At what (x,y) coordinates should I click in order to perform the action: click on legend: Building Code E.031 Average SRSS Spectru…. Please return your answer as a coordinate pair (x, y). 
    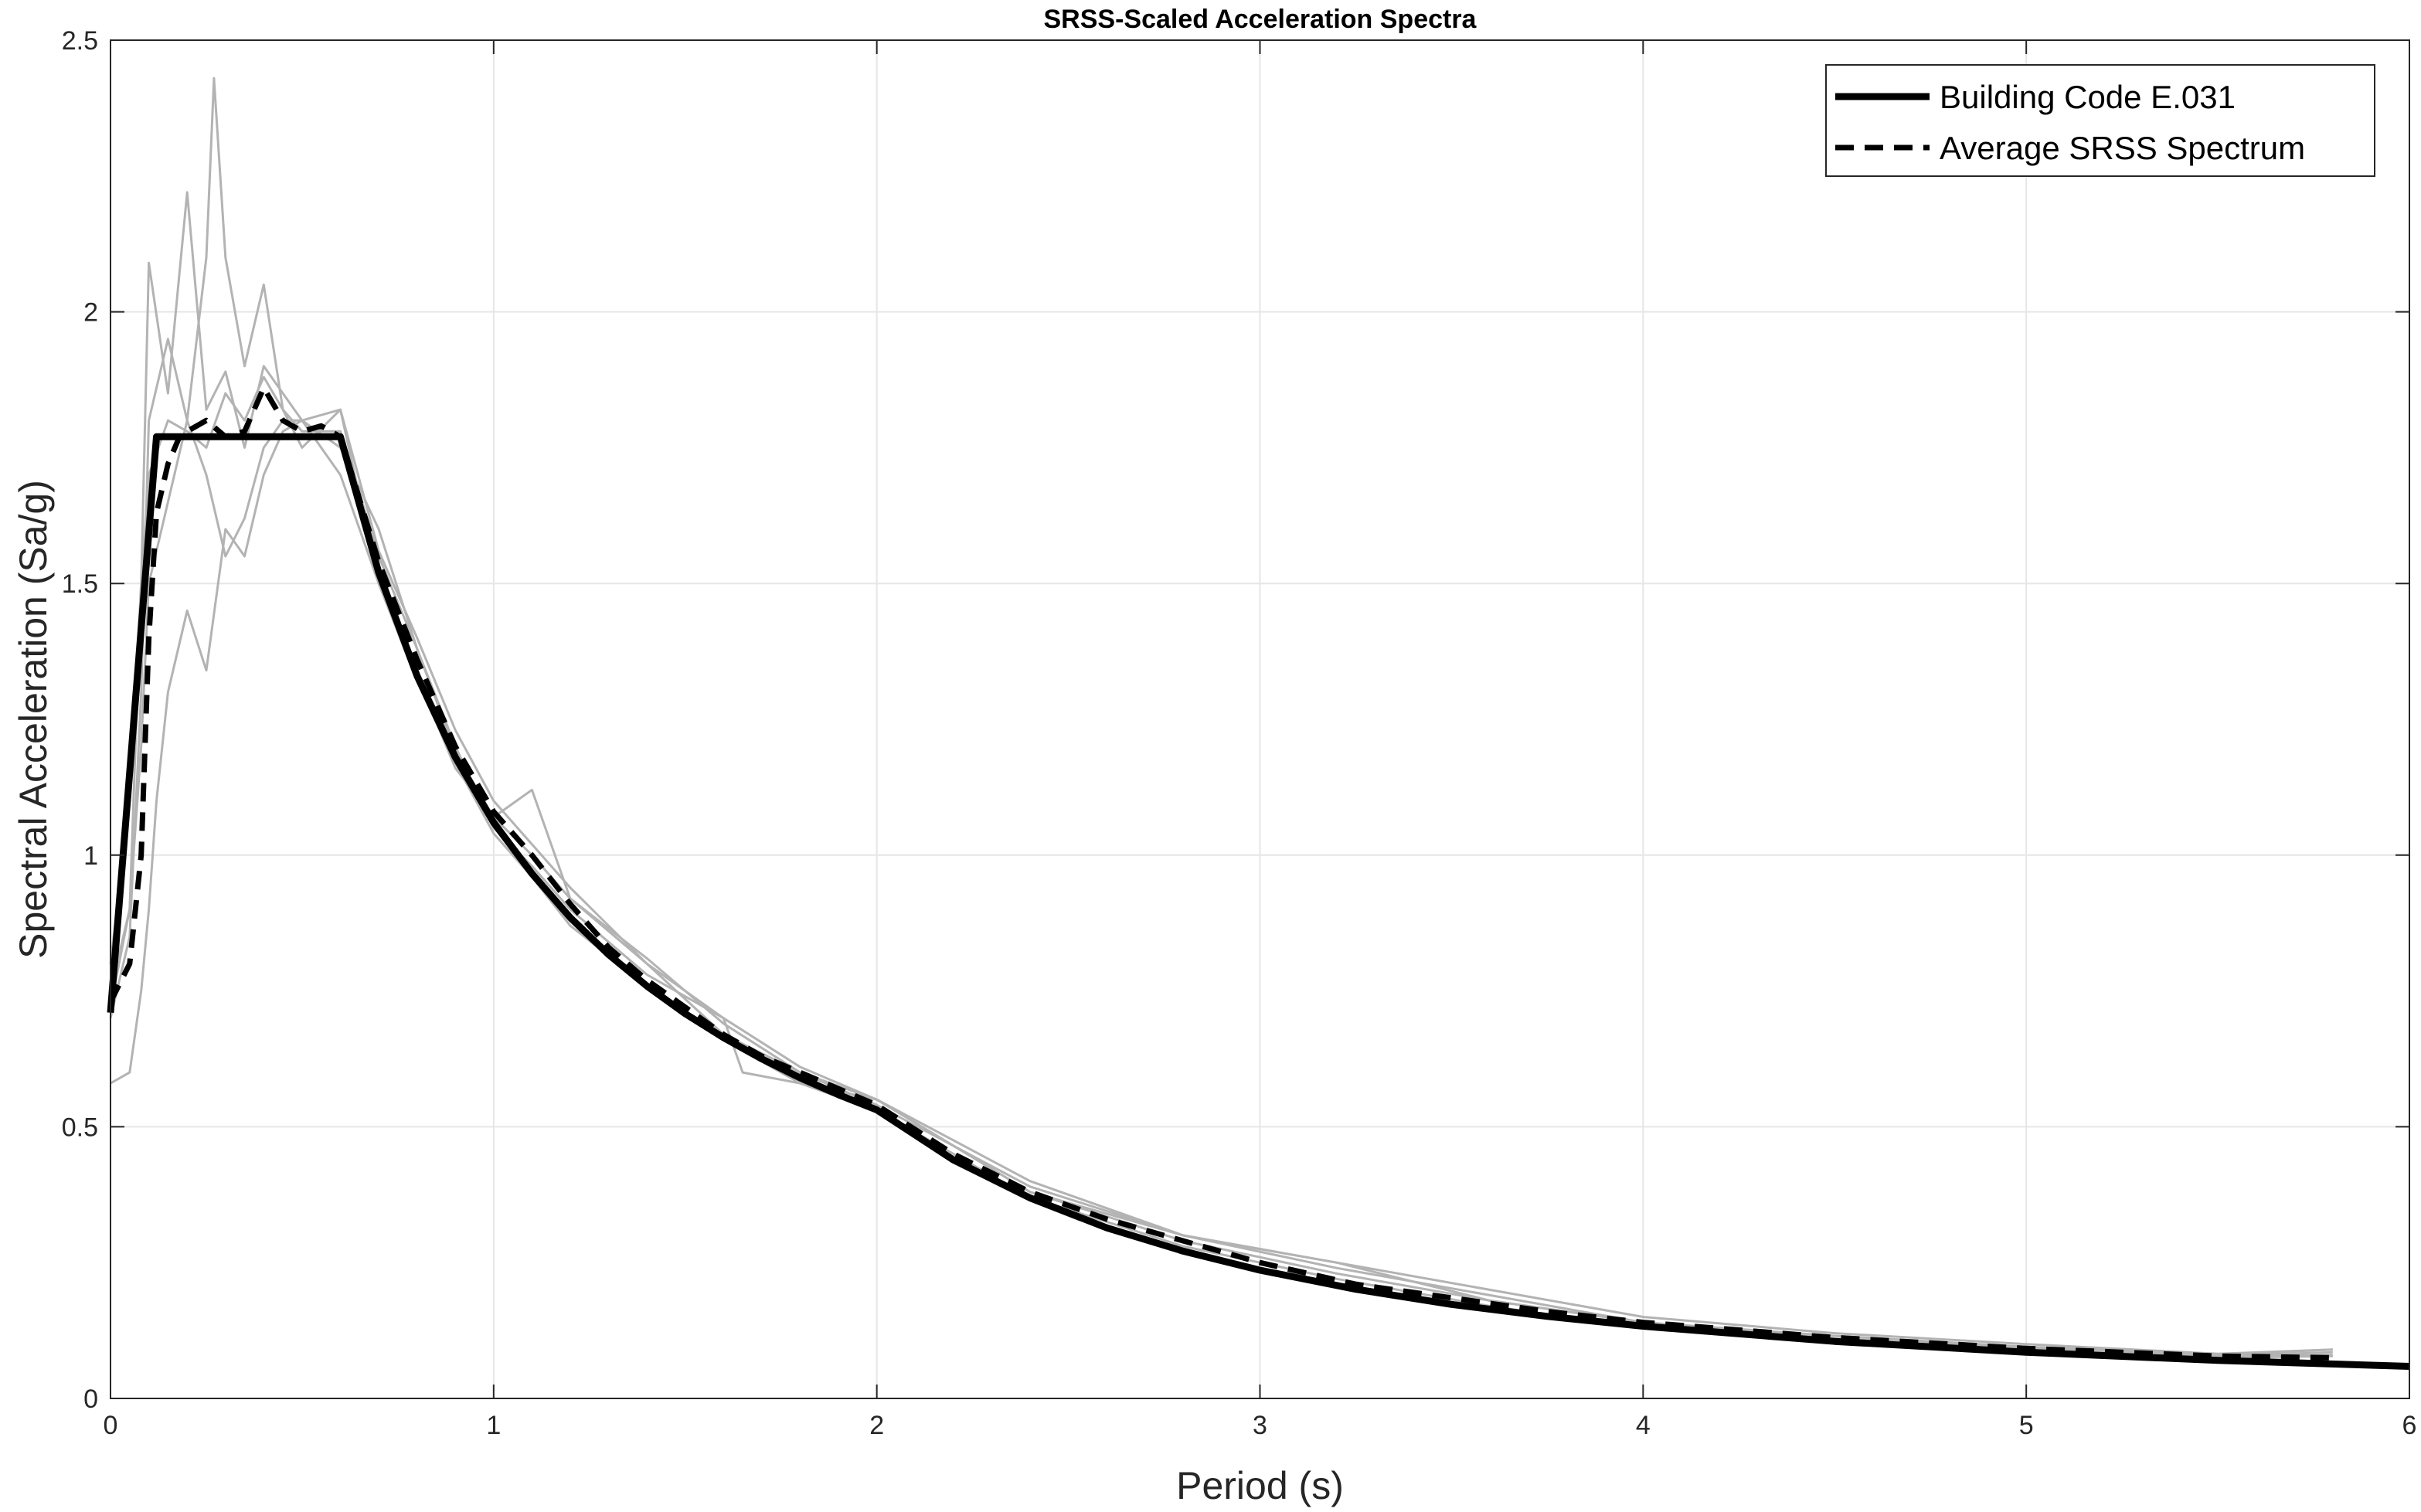
    Looking at the image, I should click on (2100, 120).